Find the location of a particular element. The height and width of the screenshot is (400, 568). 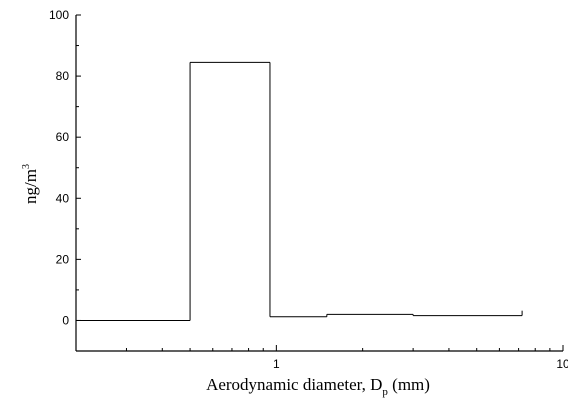

y-tick-label: 20 is located at coordinates (63, 259).